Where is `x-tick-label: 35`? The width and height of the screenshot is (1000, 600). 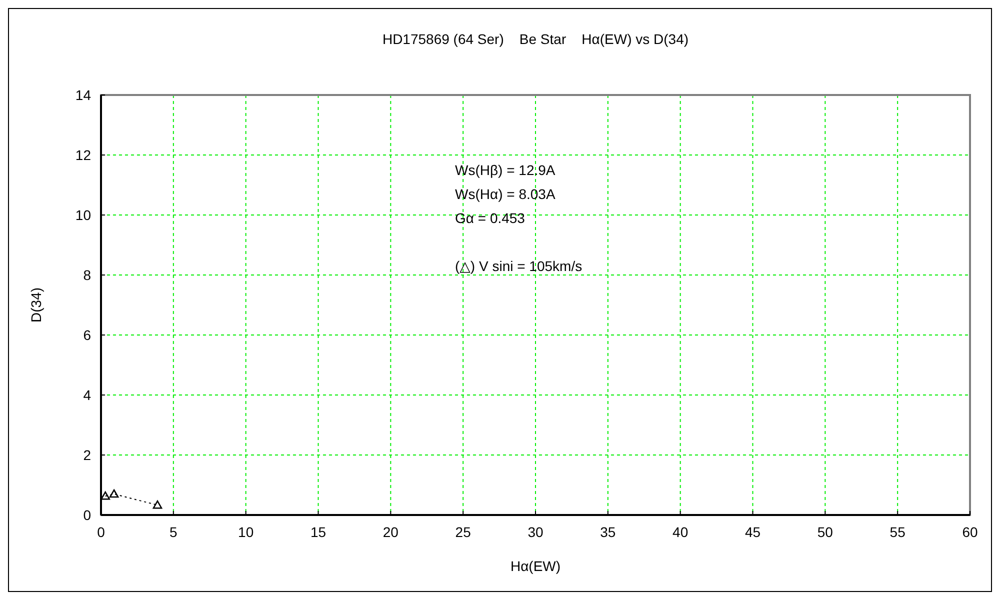 x-tick-label: 35 is located at coordinates (608, 532).